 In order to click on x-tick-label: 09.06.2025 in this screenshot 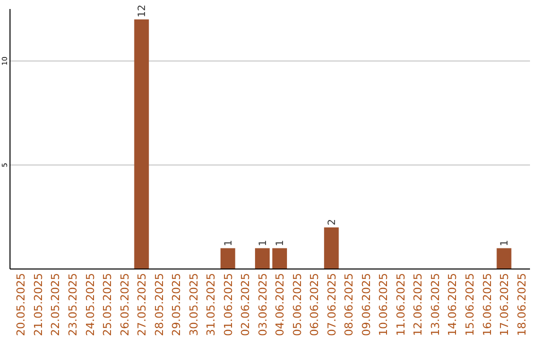, I will do `click(366, 304)`.